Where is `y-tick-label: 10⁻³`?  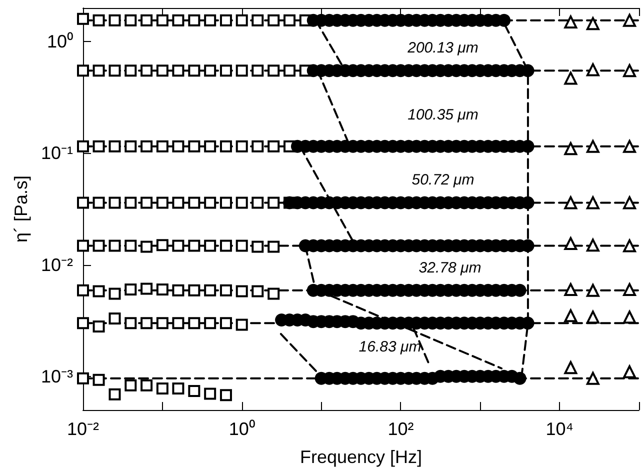
y-tick-label: 10⁻³ is located at coordinates (57, 376).